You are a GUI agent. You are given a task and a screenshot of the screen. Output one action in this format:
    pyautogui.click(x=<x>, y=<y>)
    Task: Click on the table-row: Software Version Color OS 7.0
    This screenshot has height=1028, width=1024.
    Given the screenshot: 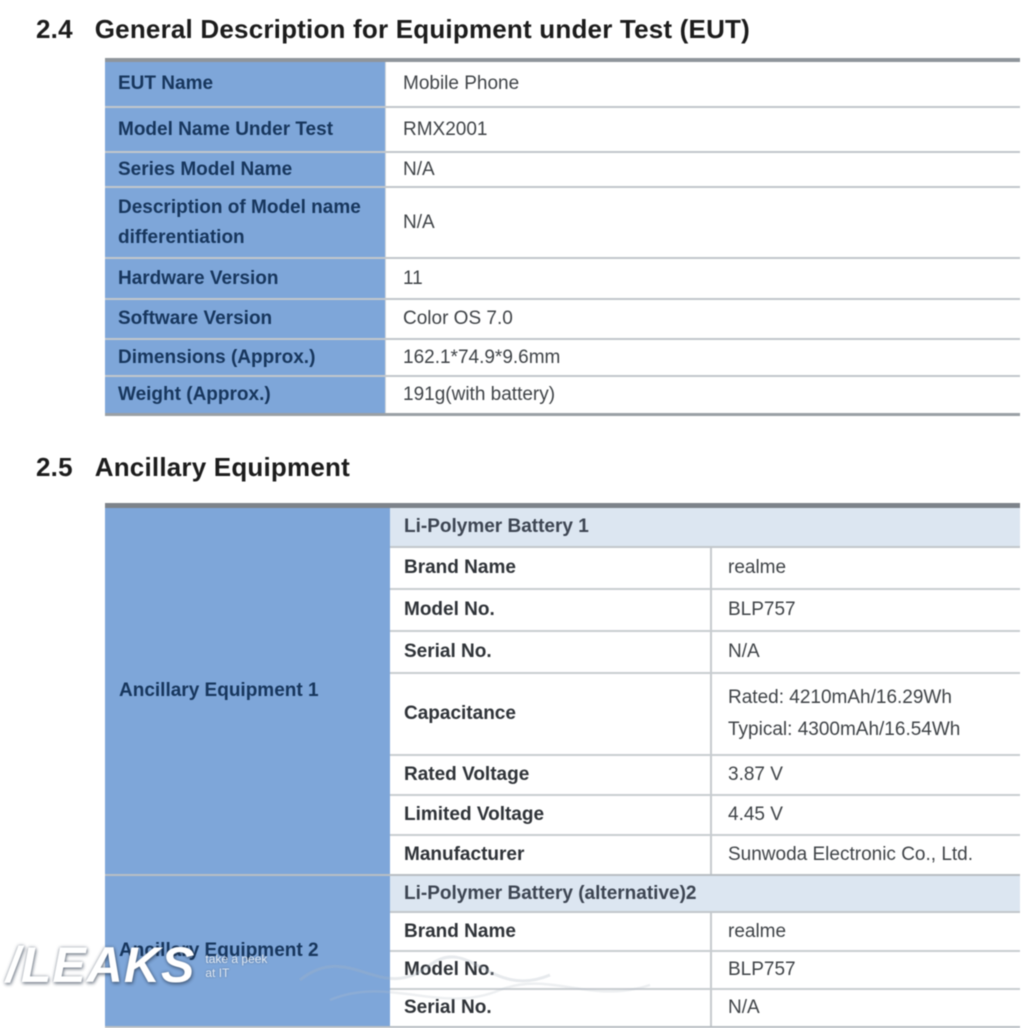 What is the action you would take?
    pyautogui.click(x=562, y=320)
    